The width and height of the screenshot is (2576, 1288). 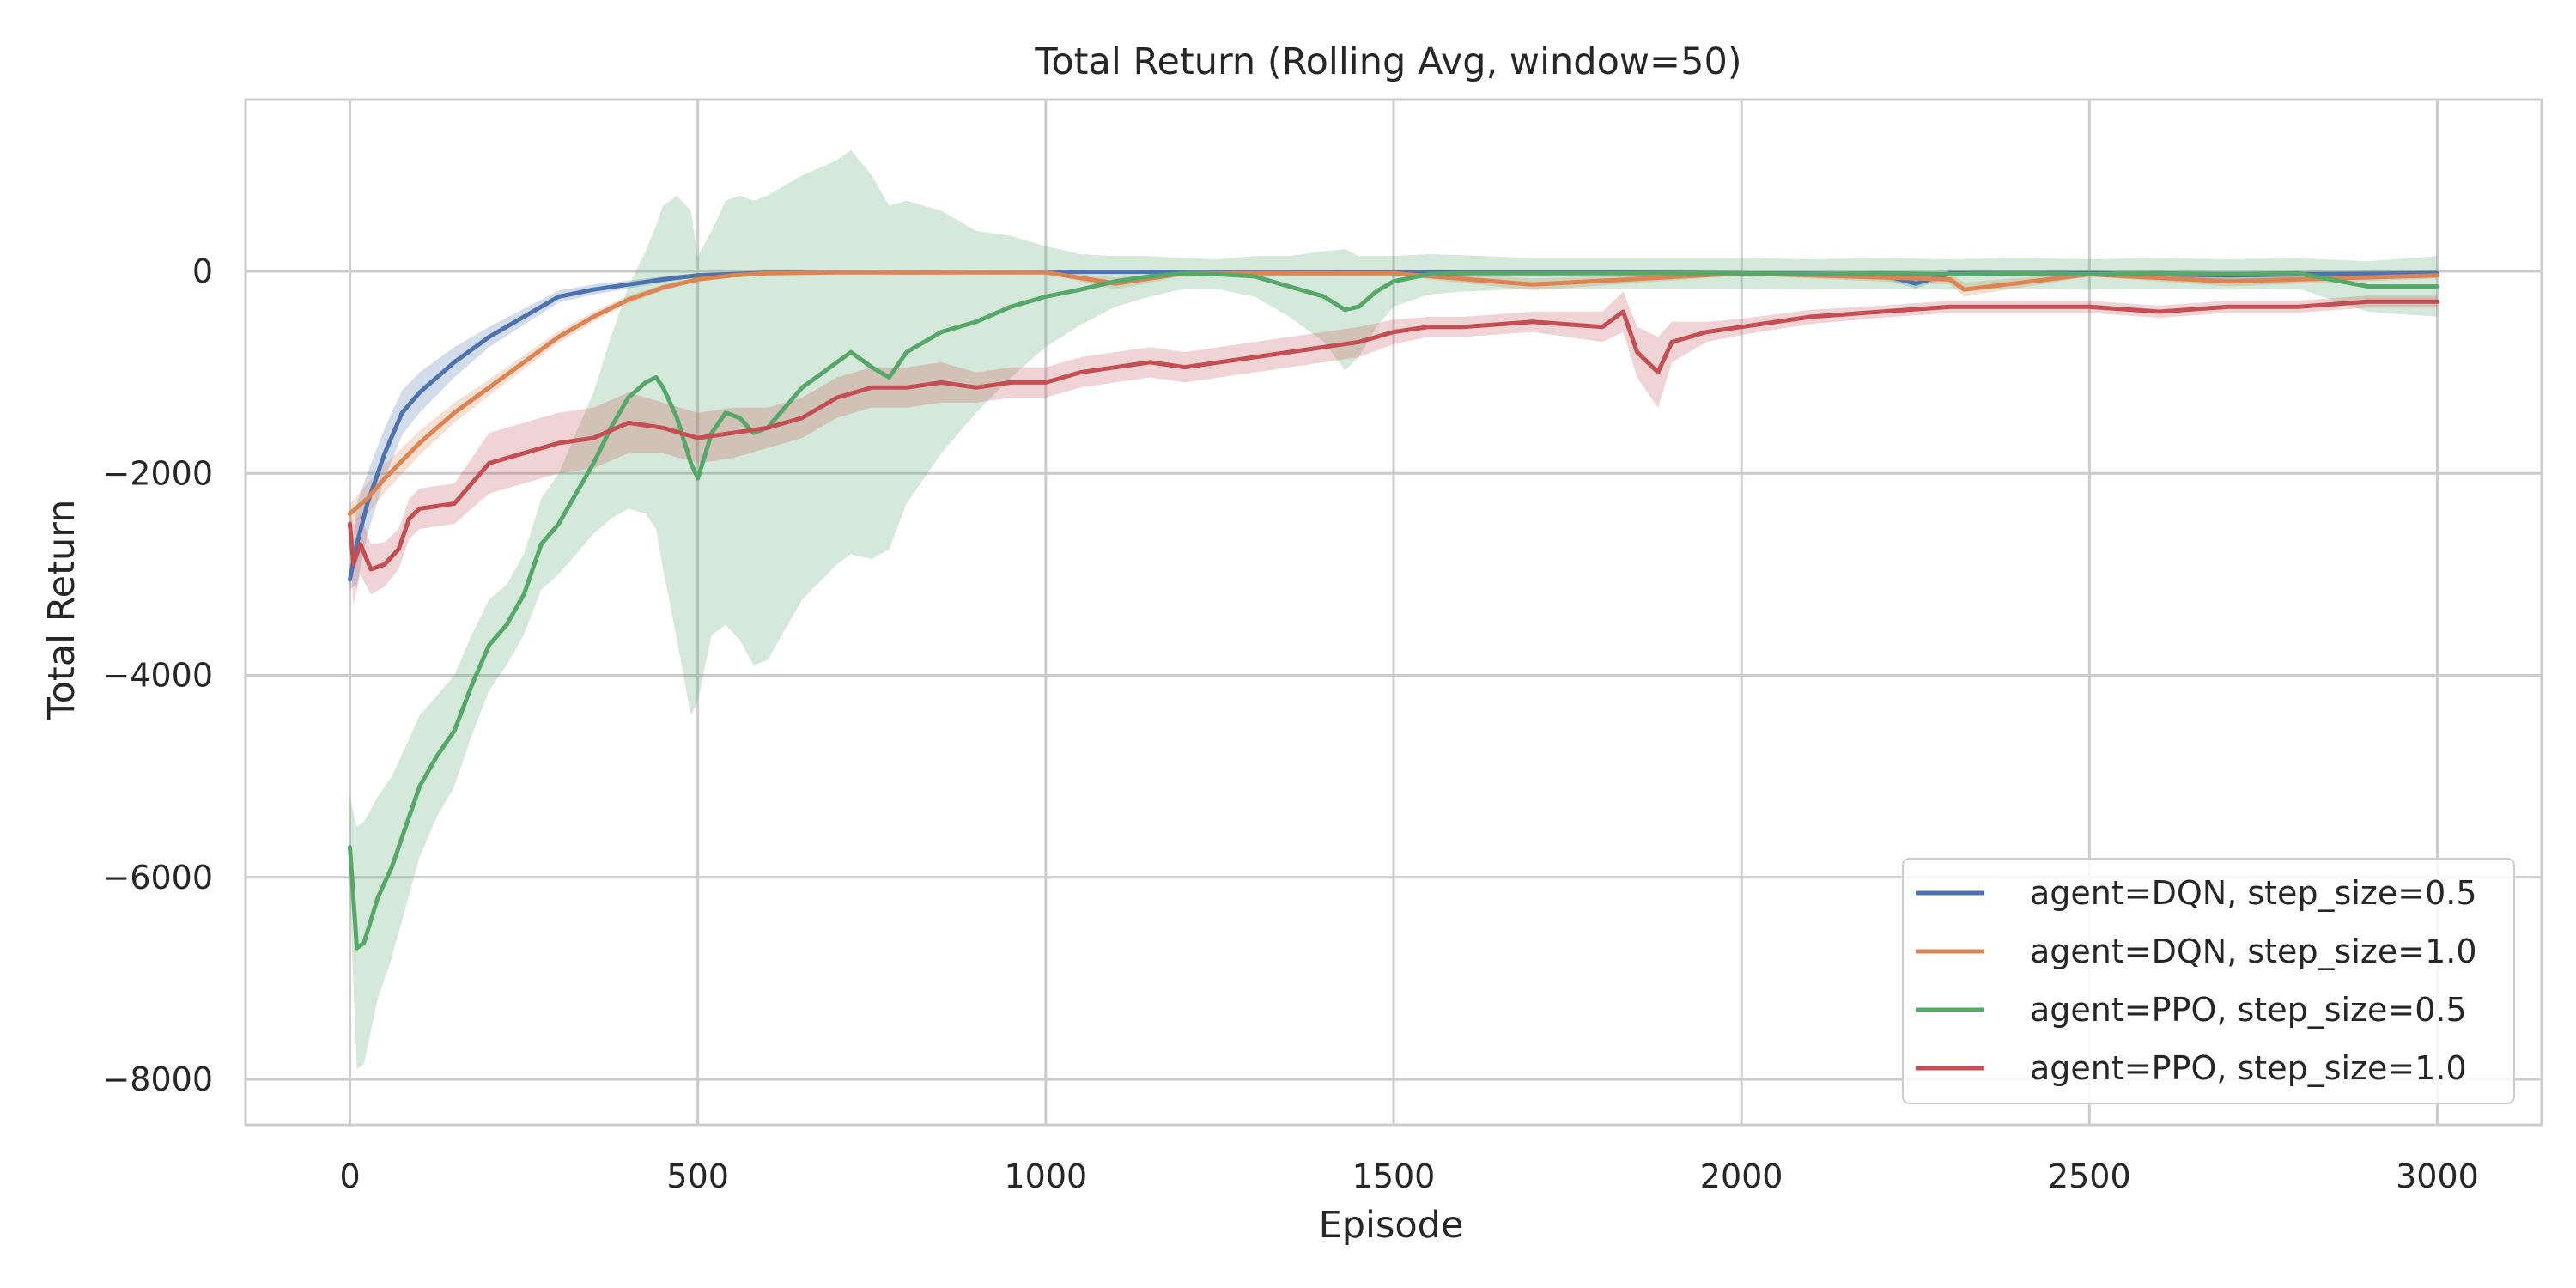 I want to click on x-tick-label: 3000, so click(x=2437, y=1176).